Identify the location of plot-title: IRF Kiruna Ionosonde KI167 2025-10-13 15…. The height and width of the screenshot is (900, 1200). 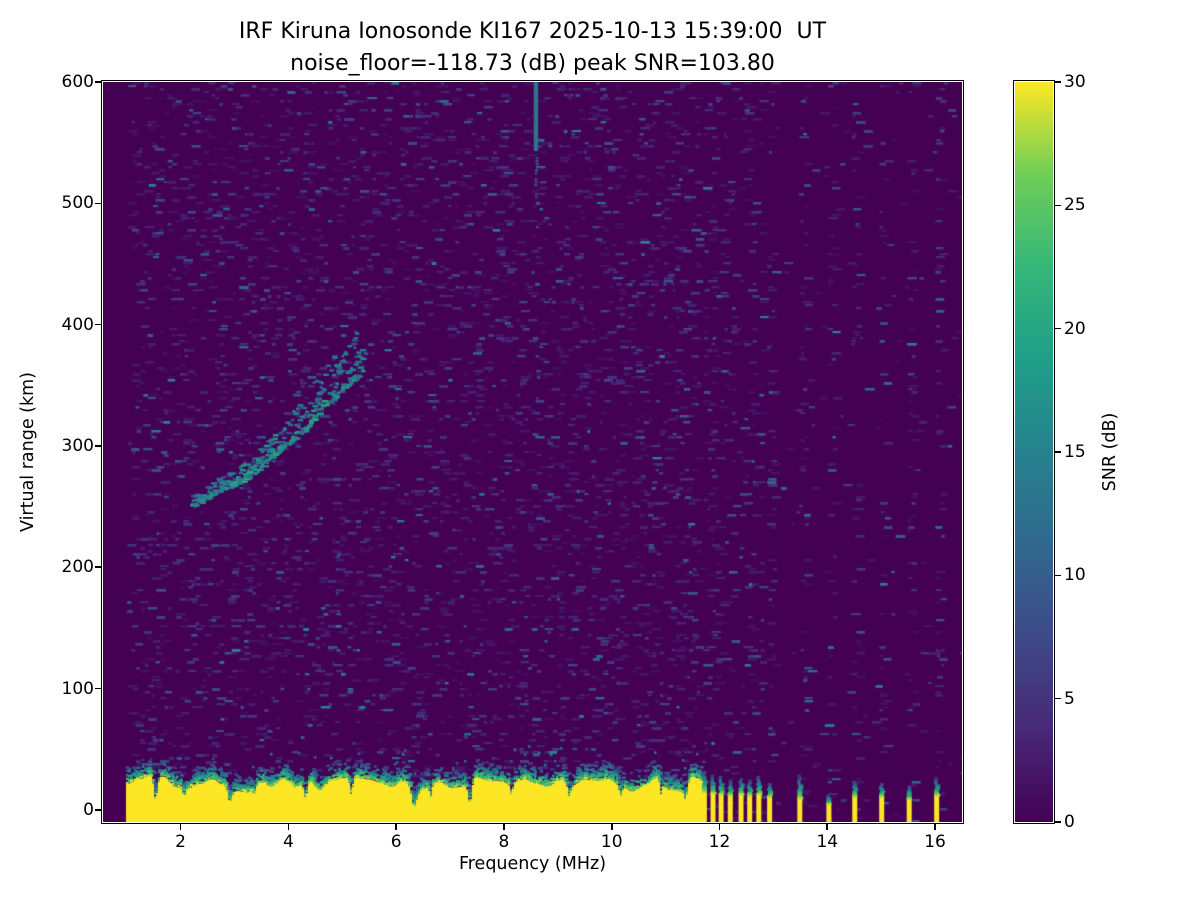
(532, 31).